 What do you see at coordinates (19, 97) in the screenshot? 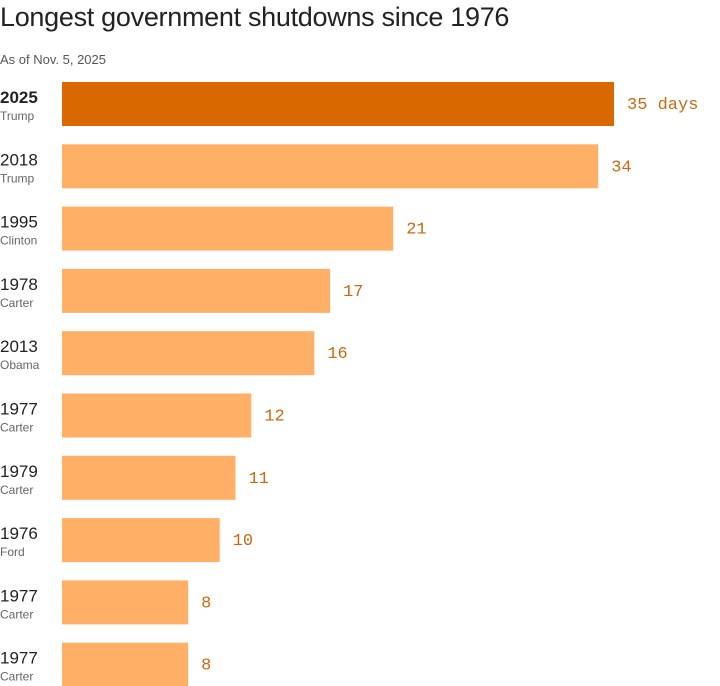
I see `year-label: 2025` at bounding box center [19, 97].